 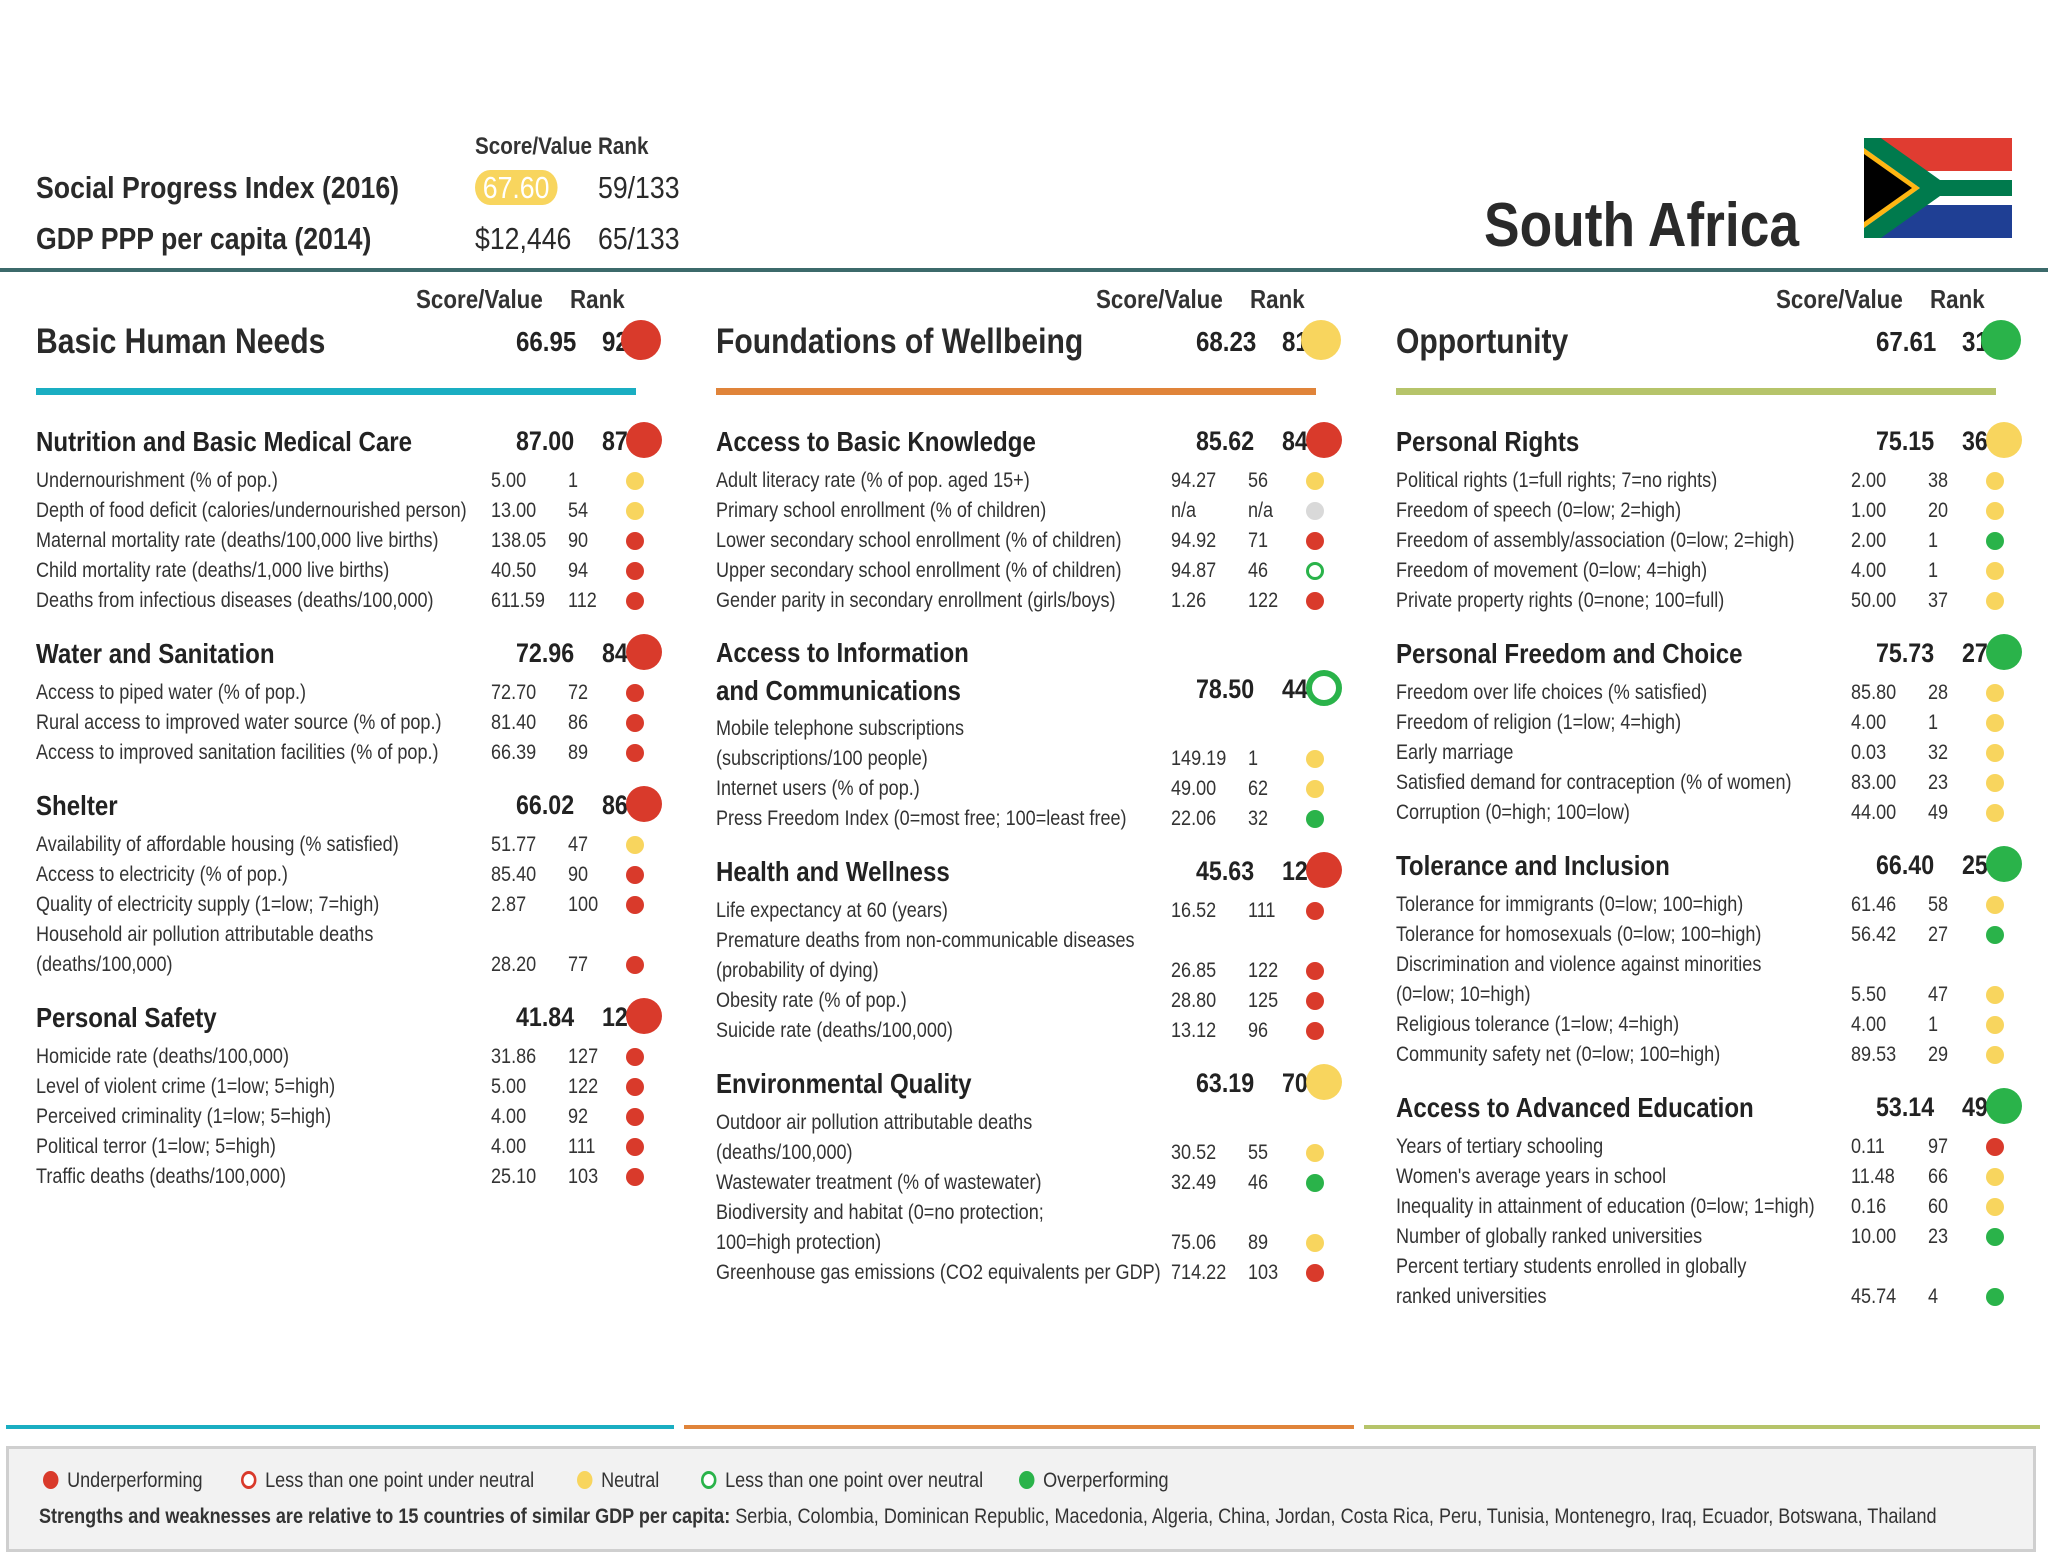 What do you see at coordinates (514, 844) in the screenshot?
I see `indicator-value: 51.77` at bounding box center [514, 844].